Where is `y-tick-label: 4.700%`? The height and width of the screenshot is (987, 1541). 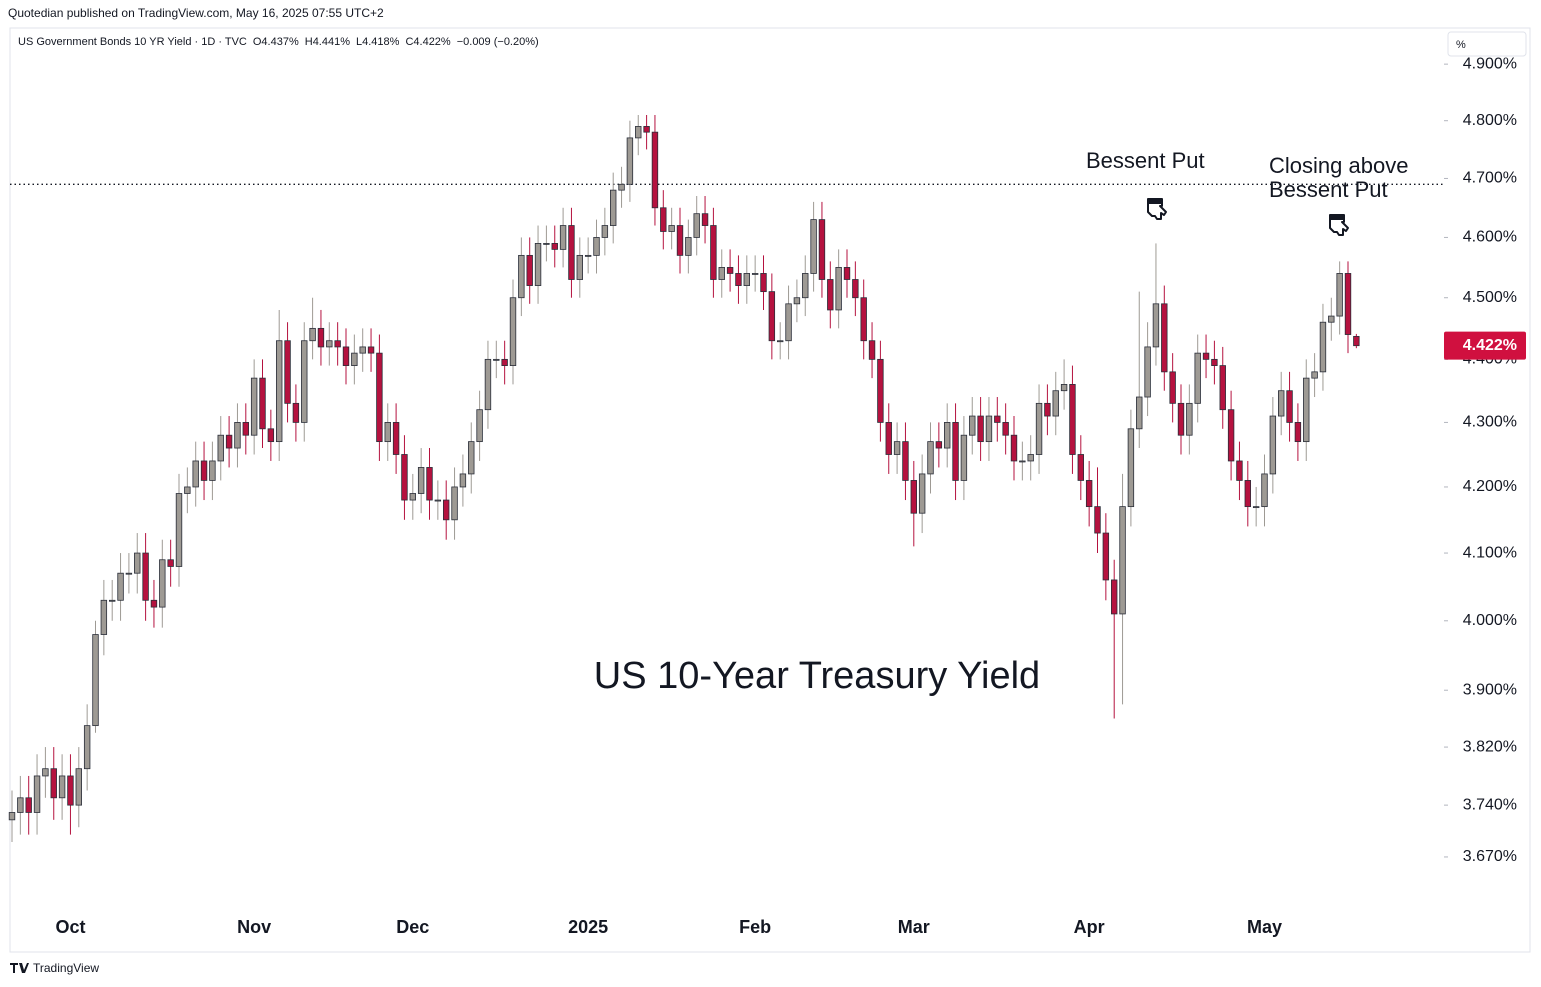 y-tick-label: 4.700% is located at coordinates (1490, 178).